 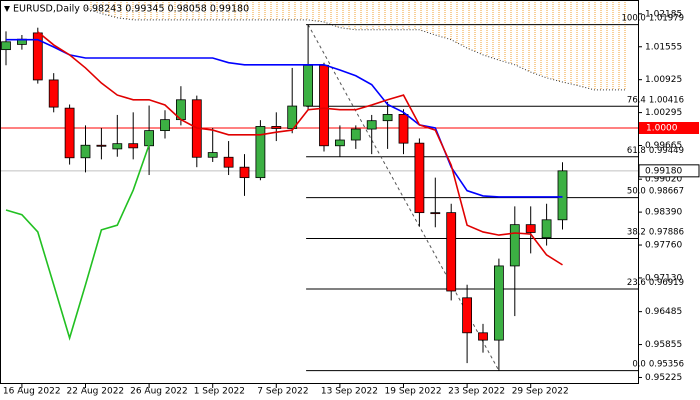 What do you see at coordinates (663, 171) in the screenshot?
I see `last-price-label: 0.99180` at bounding box center [663, 171].